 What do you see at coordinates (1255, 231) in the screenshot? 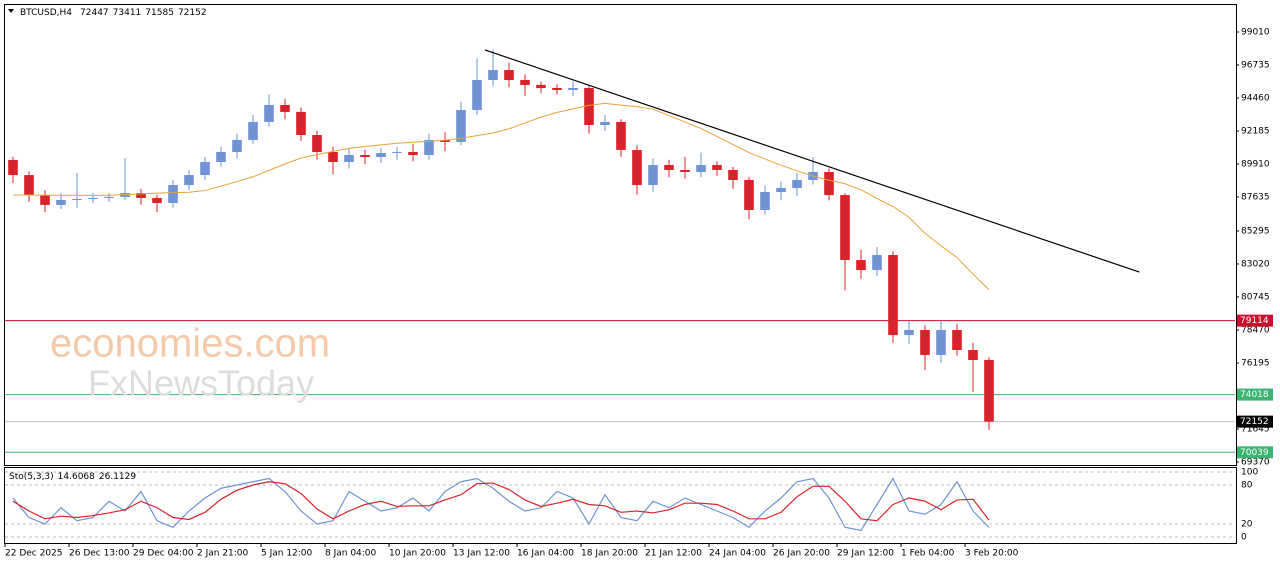
I see `y-tick-label: 85295` at bounding box center [1255, 231].